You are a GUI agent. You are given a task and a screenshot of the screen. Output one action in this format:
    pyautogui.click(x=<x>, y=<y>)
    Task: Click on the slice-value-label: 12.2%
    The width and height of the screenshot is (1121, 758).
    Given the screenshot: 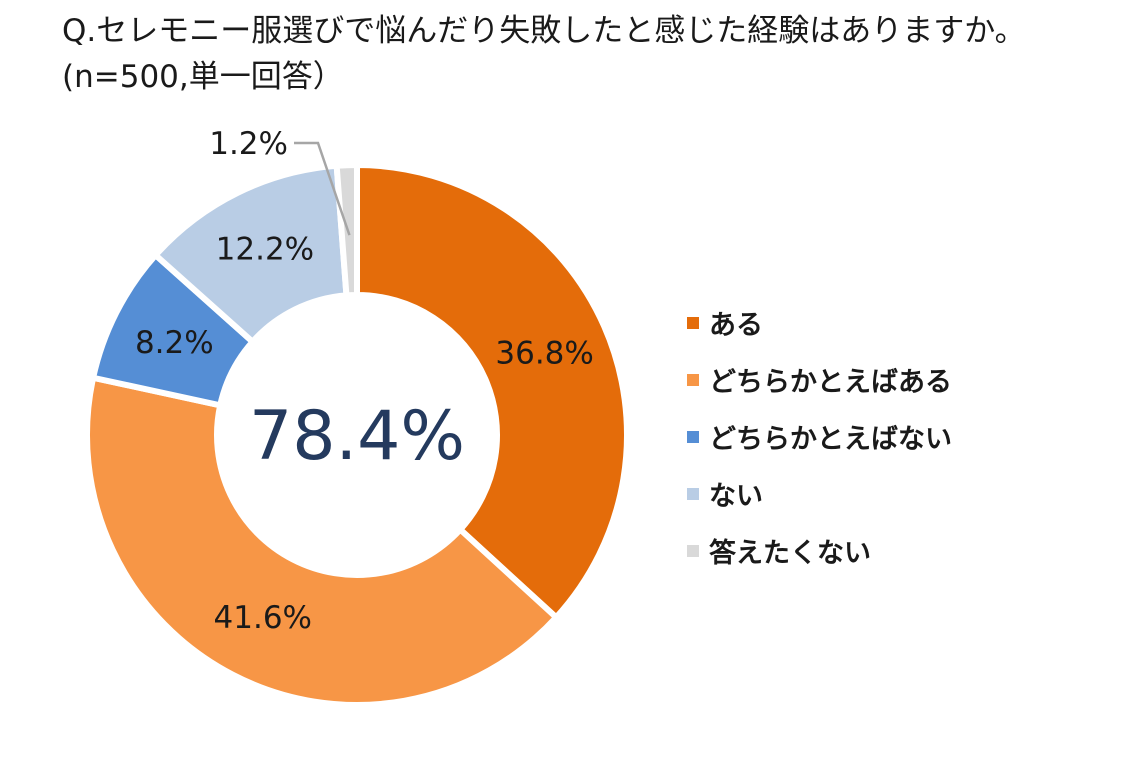 What is the action you would take?
    pyautogui.click(x=265, y=249)
    